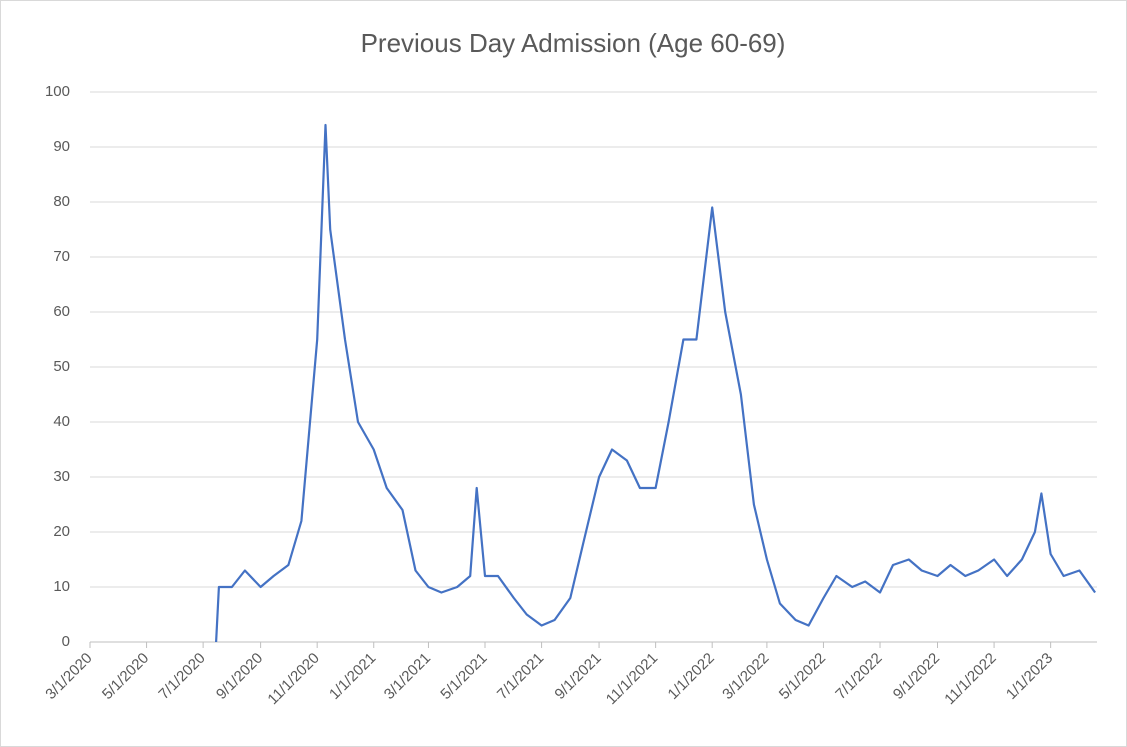  What do you see at coordinates (61, 531) in the screenshot?
I see `y-tick-label: 20` at bounding box center [61, 531].